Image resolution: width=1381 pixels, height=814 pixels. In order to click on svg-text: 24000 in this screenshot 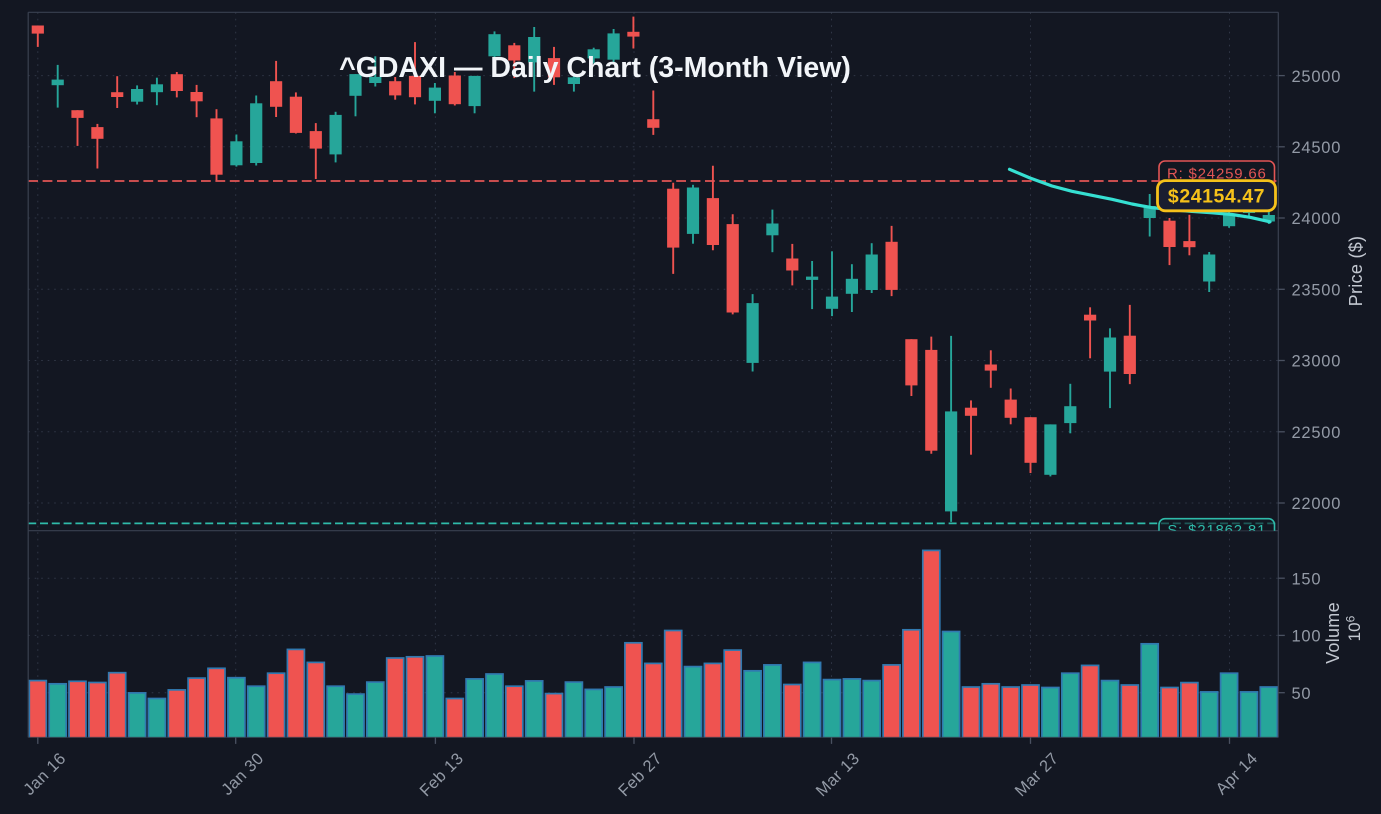, I will do `click(1317, 219)`.